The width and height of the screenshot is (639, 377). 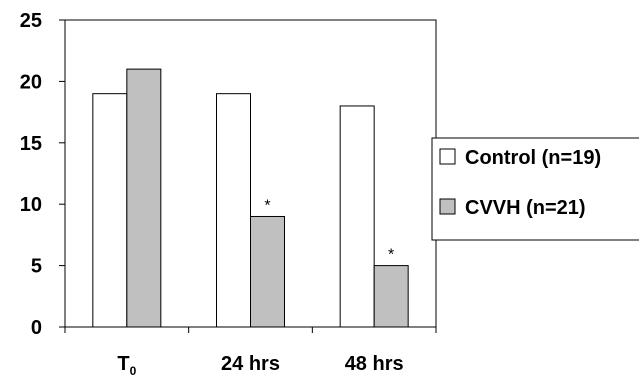 I want to click on y-tick-label: 10, so click(x=31, y=205).